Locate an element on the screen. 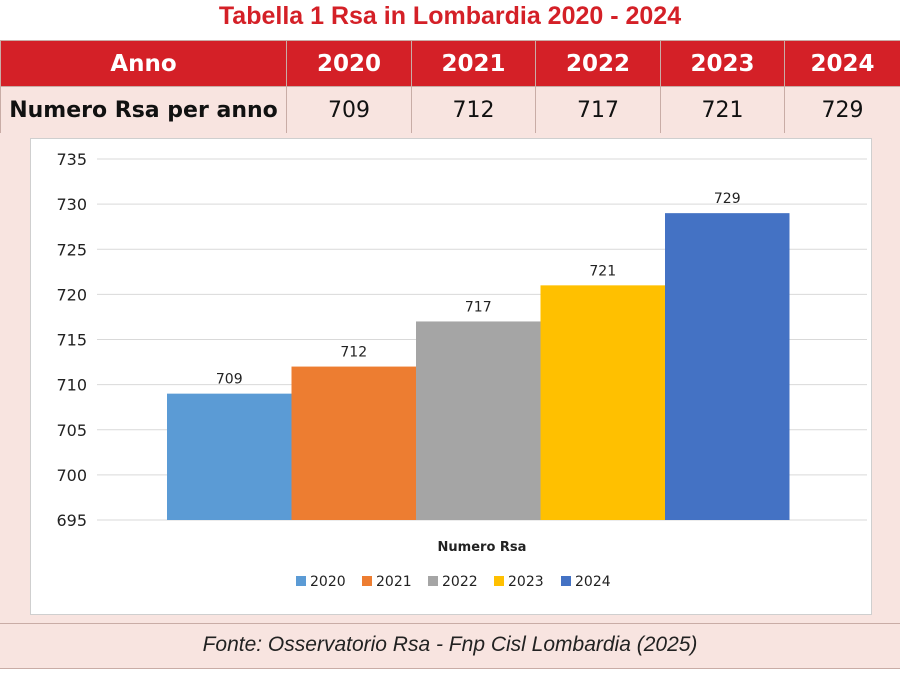 The height and width of the screenshot is (680, 900). y-tick-label: 710 is located at coordinates (71, 385).